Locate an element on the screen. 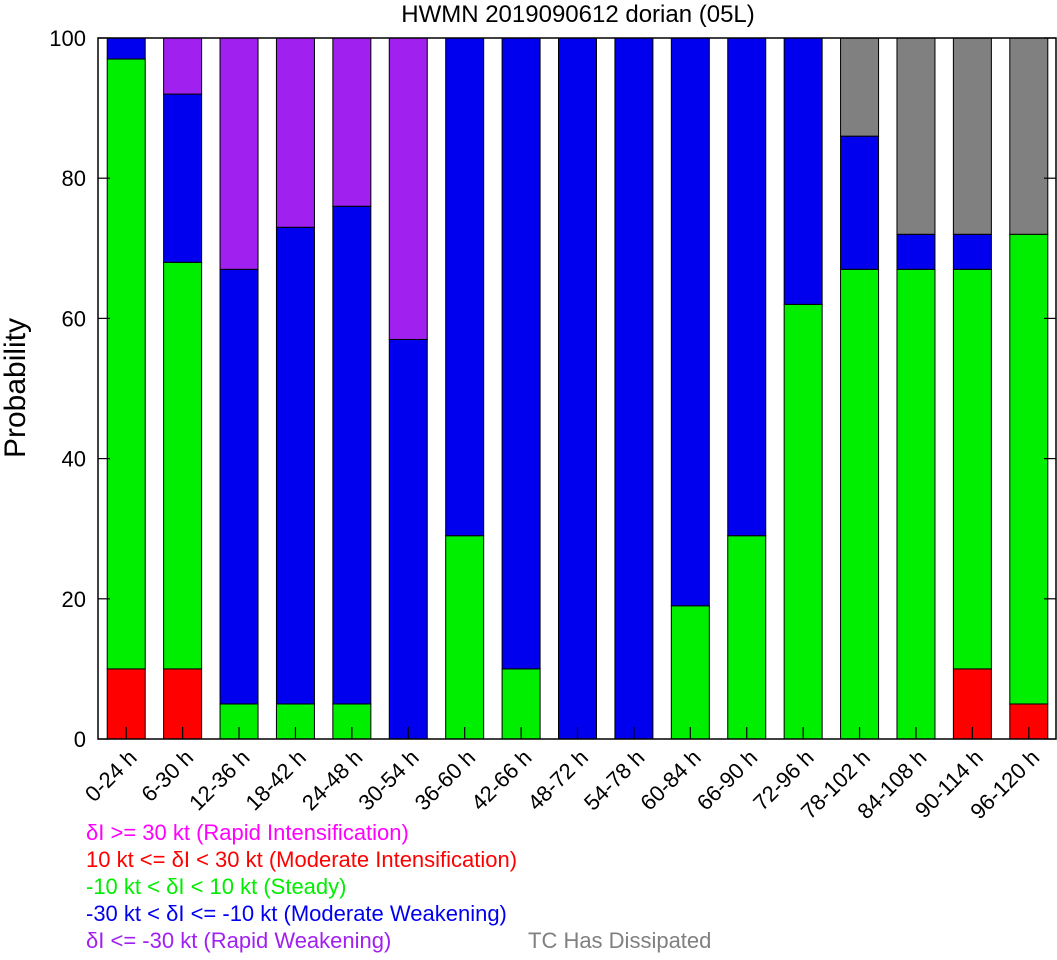  y-tick-label: 40 is located at coordinates (74, 459).